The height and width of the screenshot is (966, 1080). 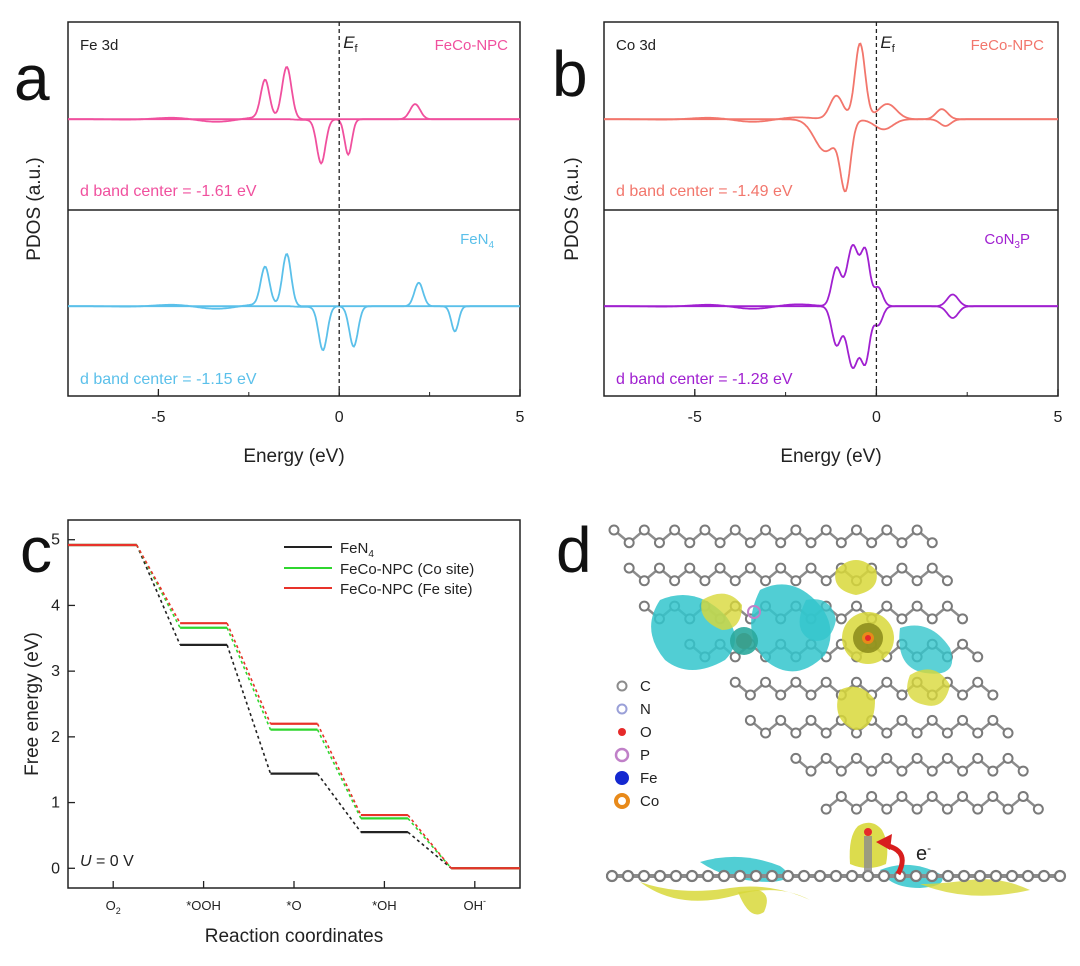 I want to click on side-co-stem, so click(x=868, y=854).